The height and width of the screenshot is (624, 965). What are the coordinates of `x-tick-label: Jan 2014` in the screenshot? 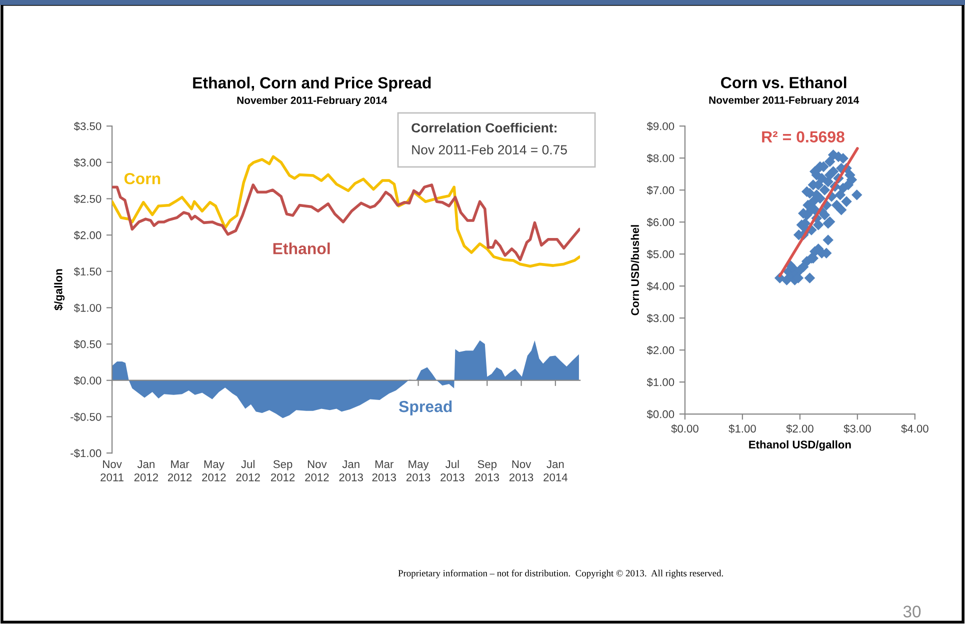 It's located at (556, 471).